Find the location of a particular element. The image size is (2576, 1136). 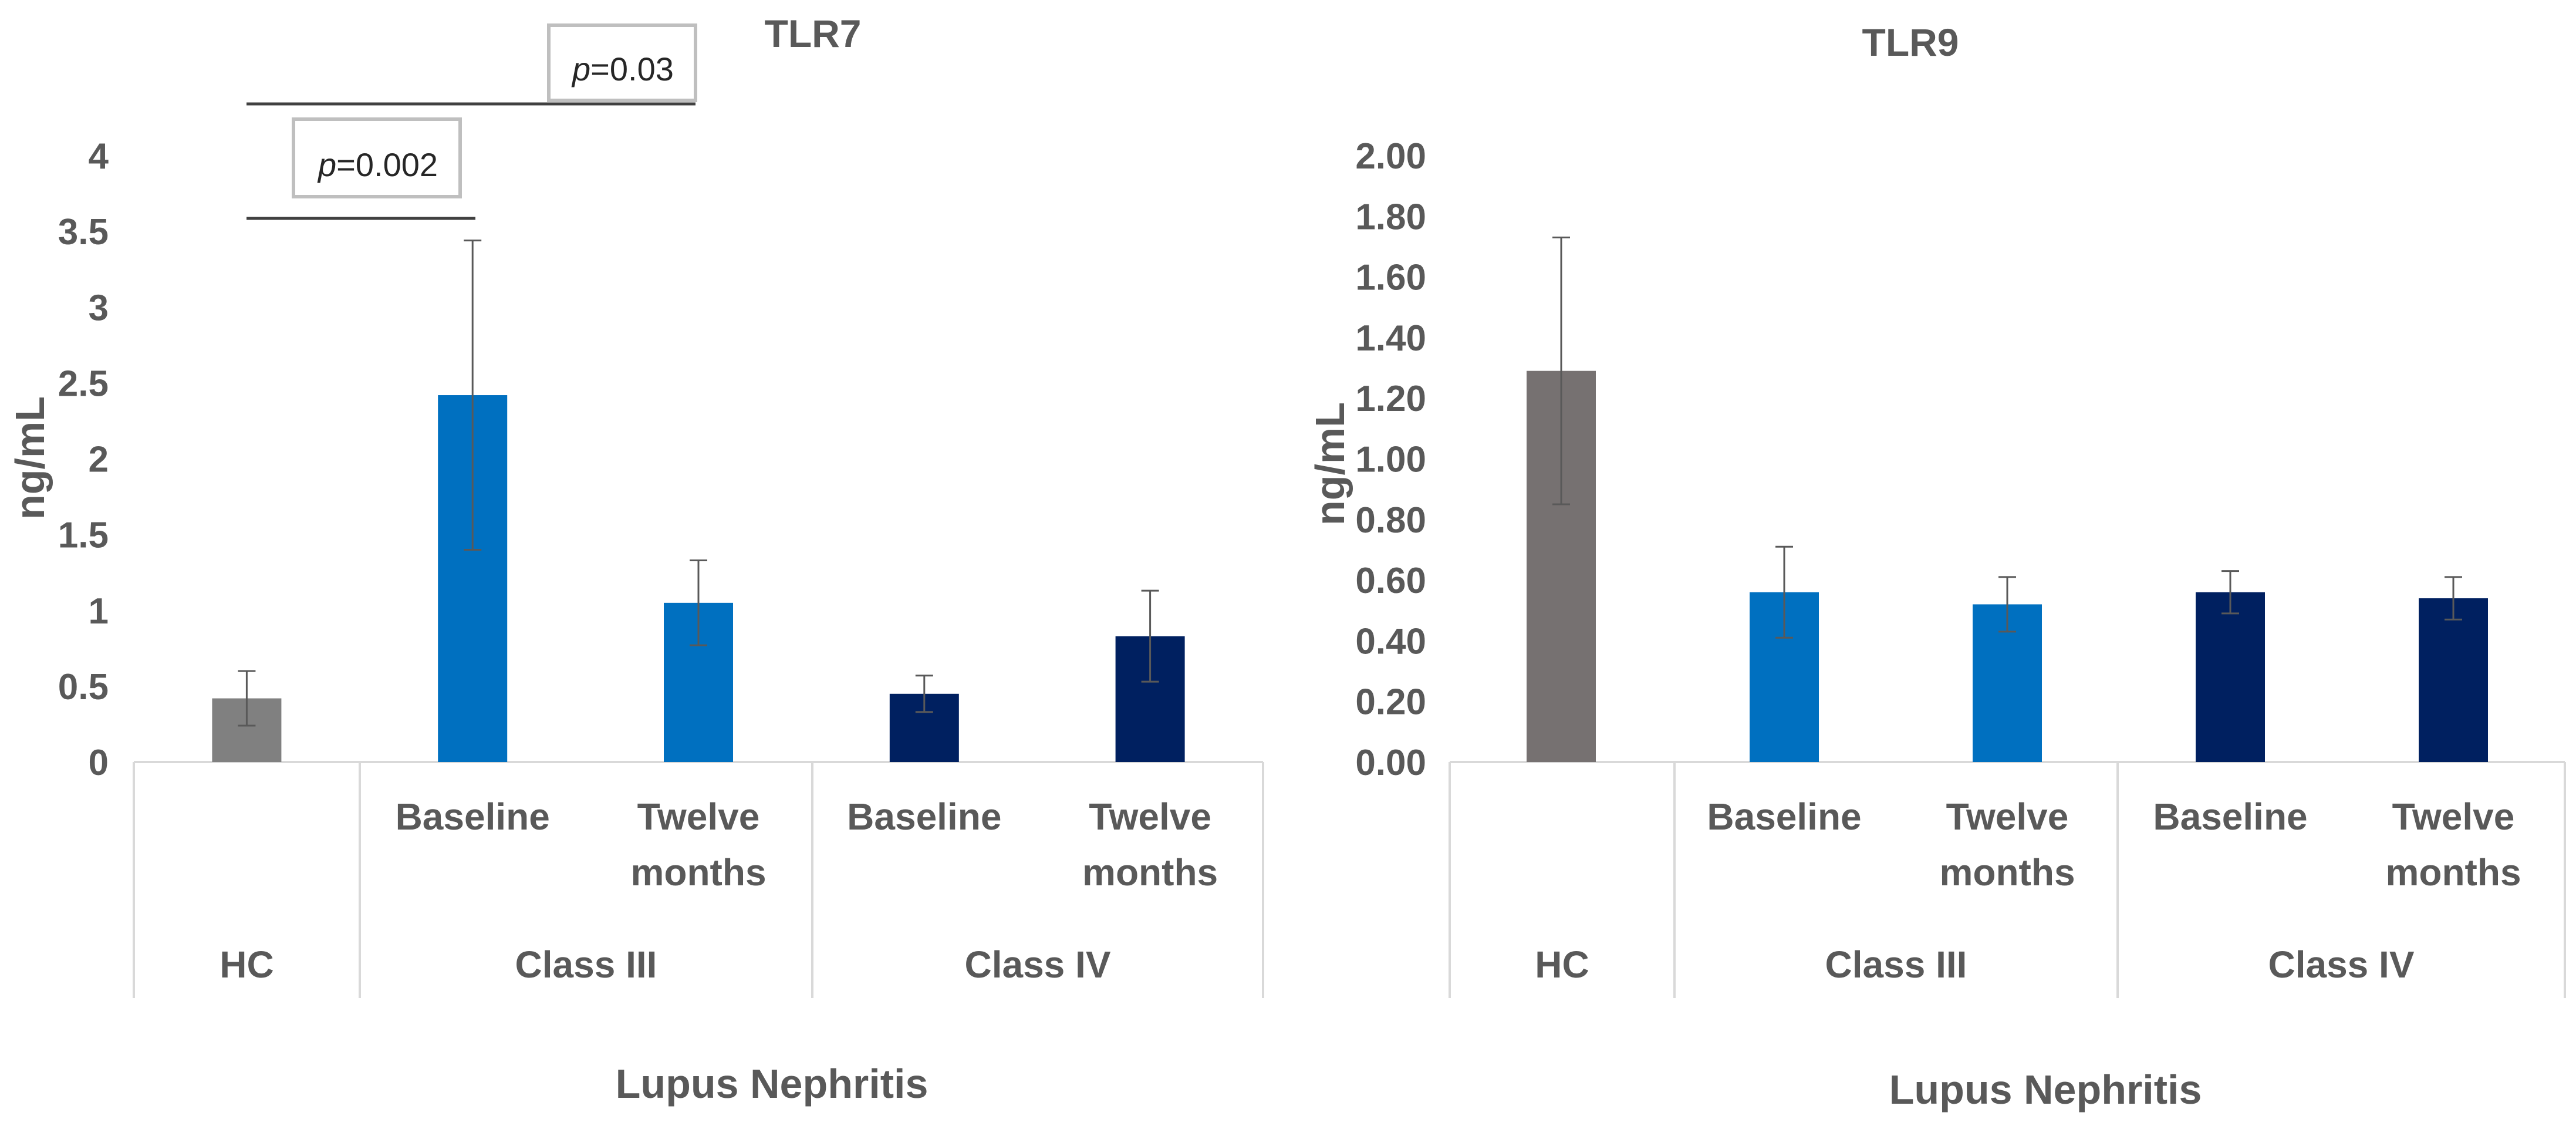

y-tick-label: 4 is located at coordinates (99, 157).